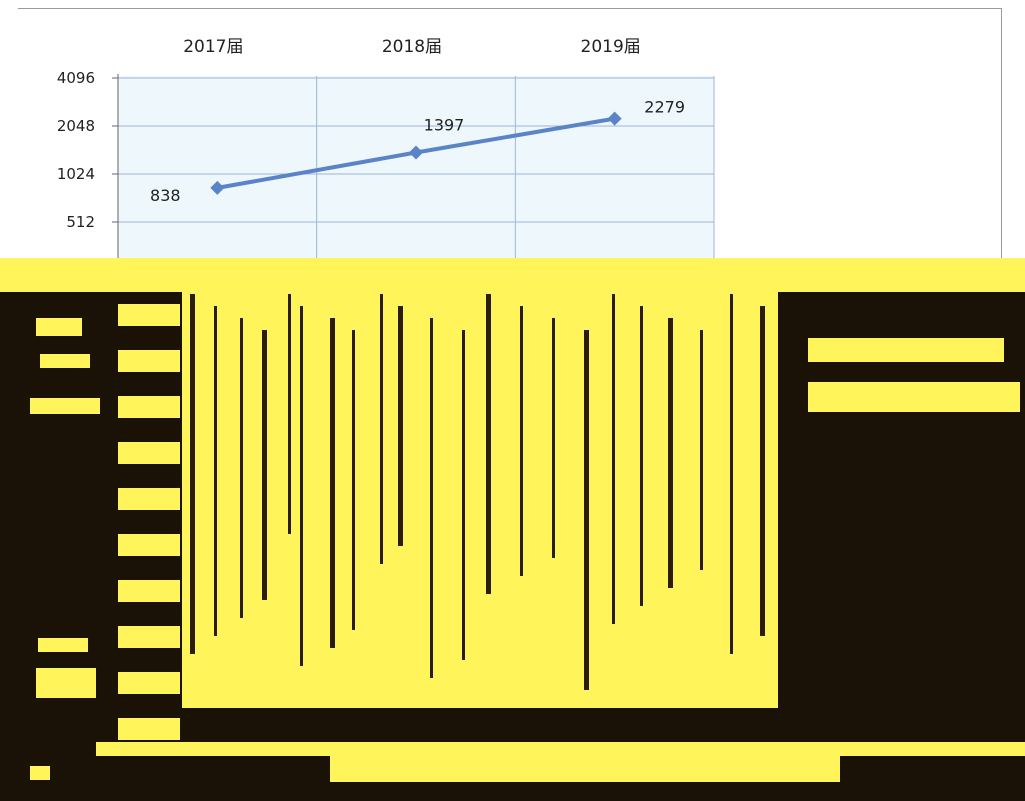 The height and width of the screenshot is (801, 1025). What do you see at coordinates (444, 124) in the screenshot?
I see `data-label: 1397` at bounding box center [444, 124].